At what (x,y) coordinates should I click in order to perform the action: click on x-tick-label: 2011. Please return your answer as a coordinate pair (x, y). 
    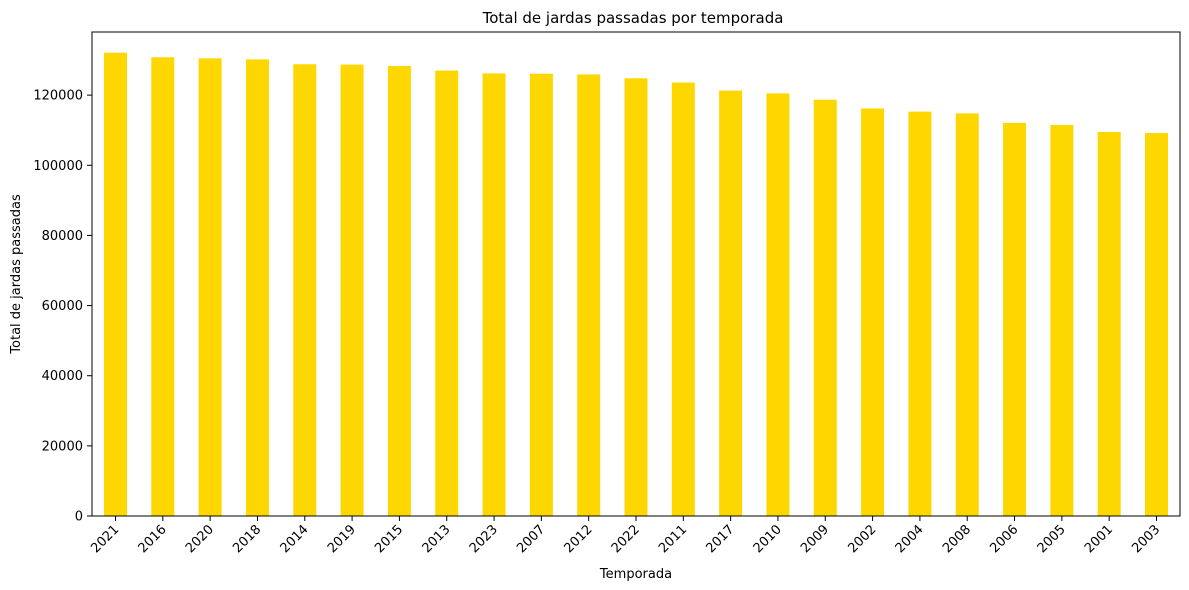
    Looking at the image, I should click on (673, 539).